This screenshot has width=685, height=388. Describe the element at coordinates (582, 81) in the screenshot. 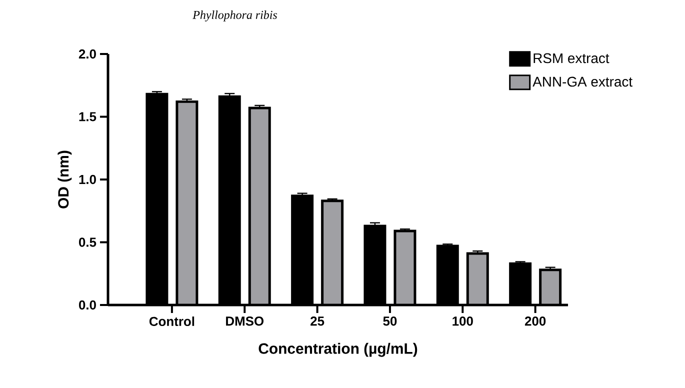

I see `legend-label: ANN-GA extract` at that location.